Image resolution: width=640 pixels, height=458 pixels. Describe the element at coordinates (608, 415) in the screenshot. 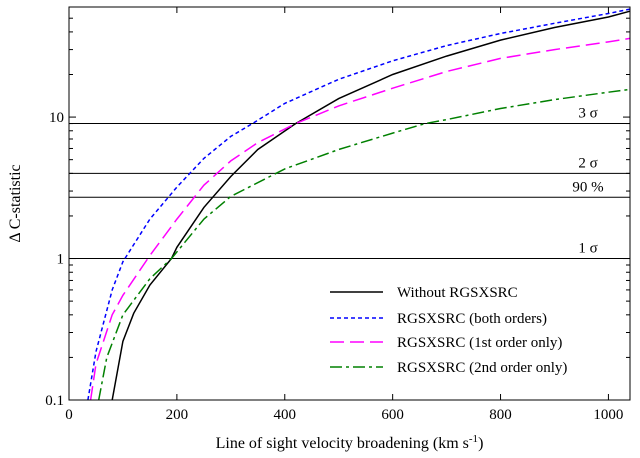

I see `x-tick-label: 1000` at that location.